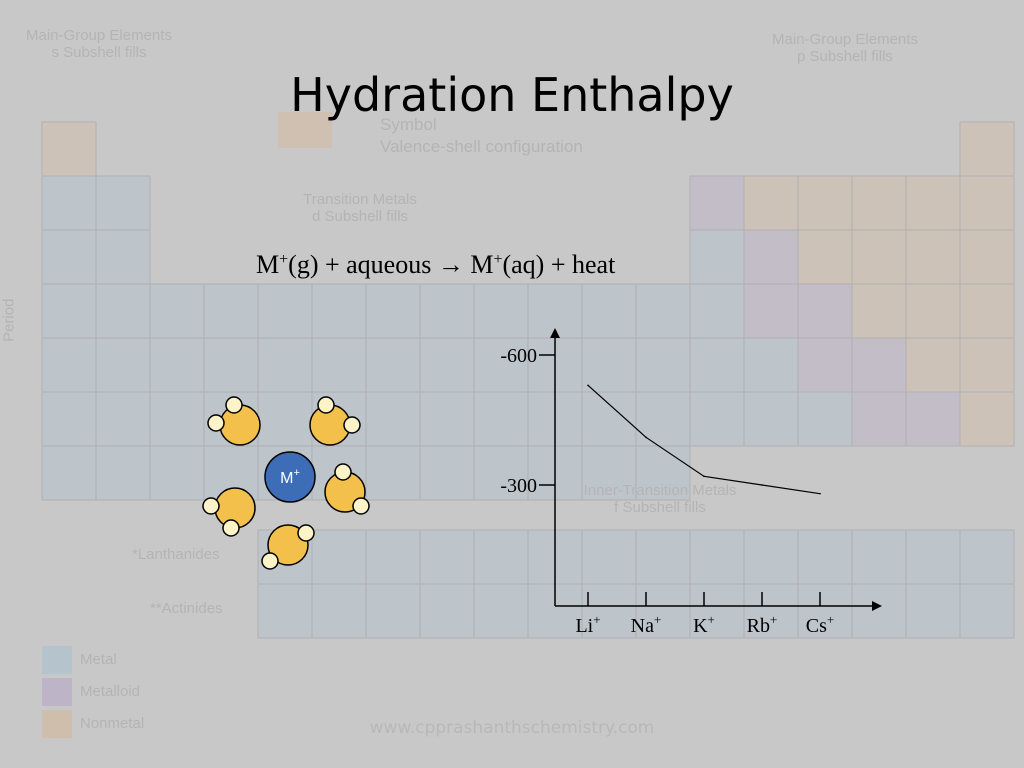 This screenshot has height=768, width=1024. Describe the element at coordinates (660, 490) in the screenshot. I see `bg-header-f-line1: Inner-Transition Metals` at that location.